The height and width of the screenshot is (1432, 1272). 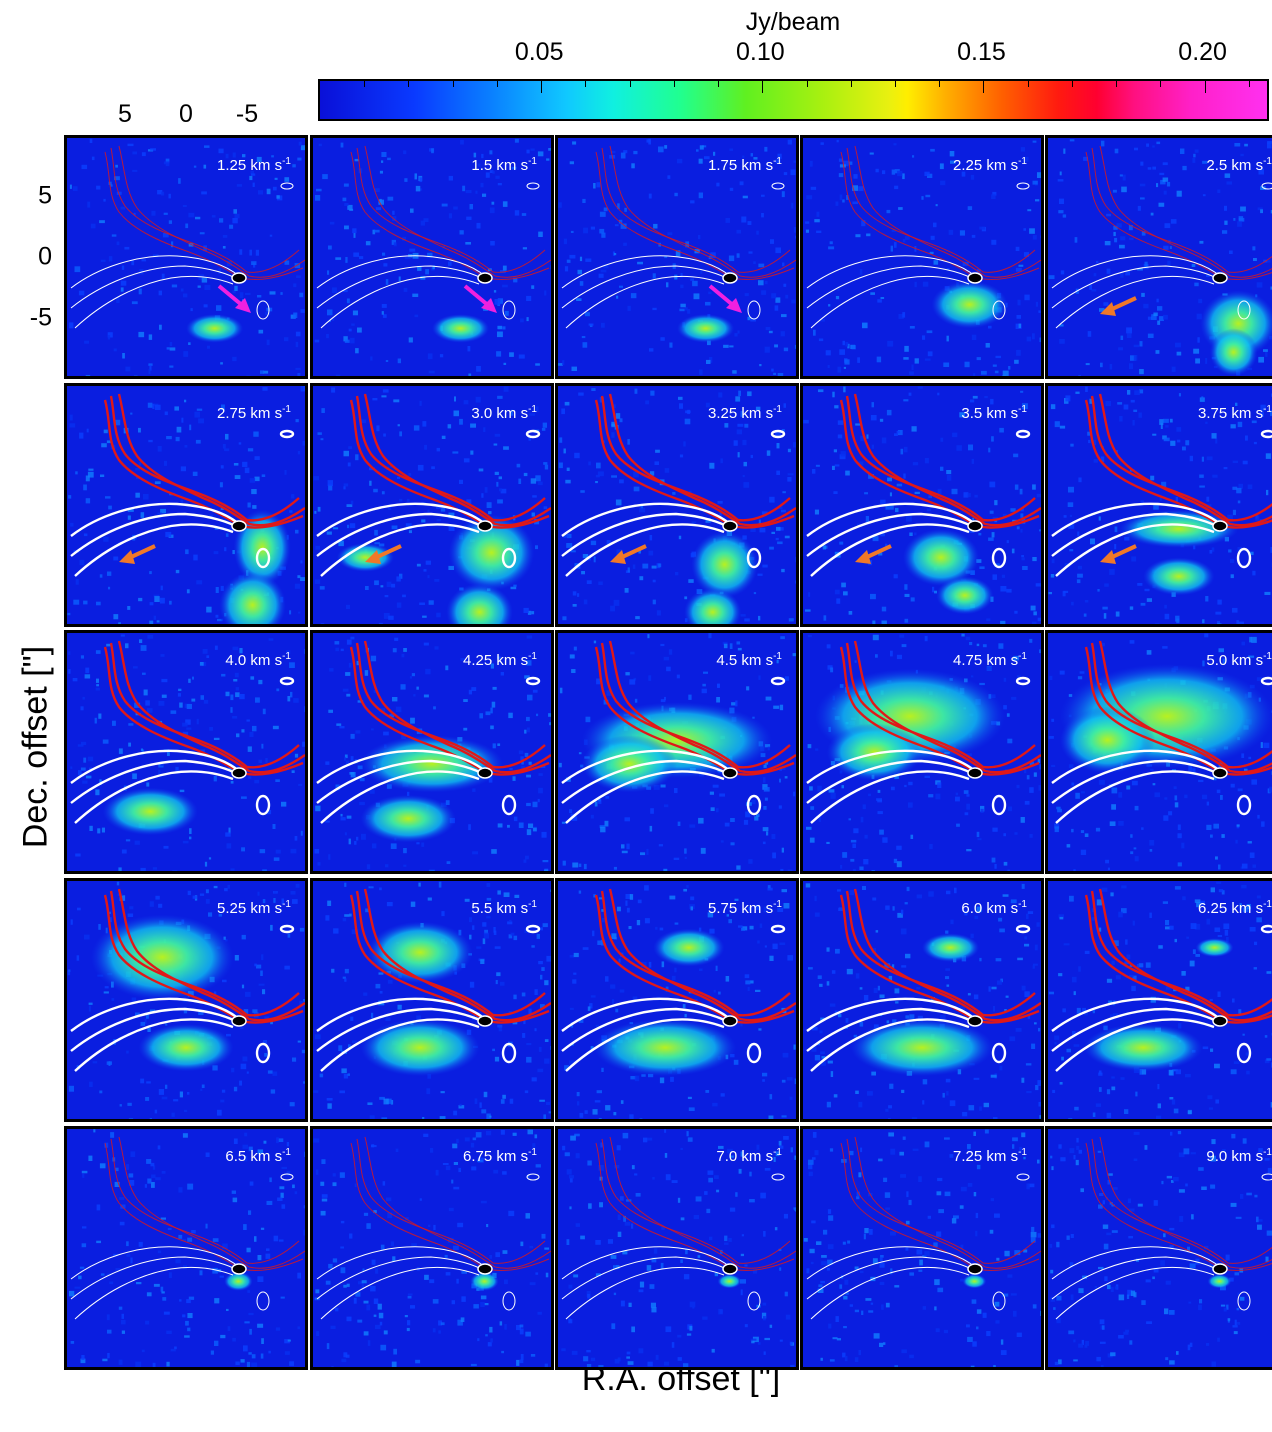 I want to click on channel-panel: 2.25 km s-1, so click(x=922, y=257).